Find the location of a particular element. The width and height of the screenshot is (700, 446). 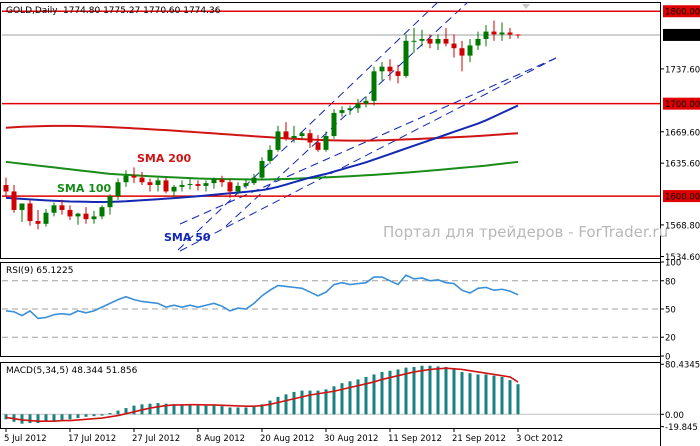

level-price-label: 1600.00 is located at coordinates (682, 198).